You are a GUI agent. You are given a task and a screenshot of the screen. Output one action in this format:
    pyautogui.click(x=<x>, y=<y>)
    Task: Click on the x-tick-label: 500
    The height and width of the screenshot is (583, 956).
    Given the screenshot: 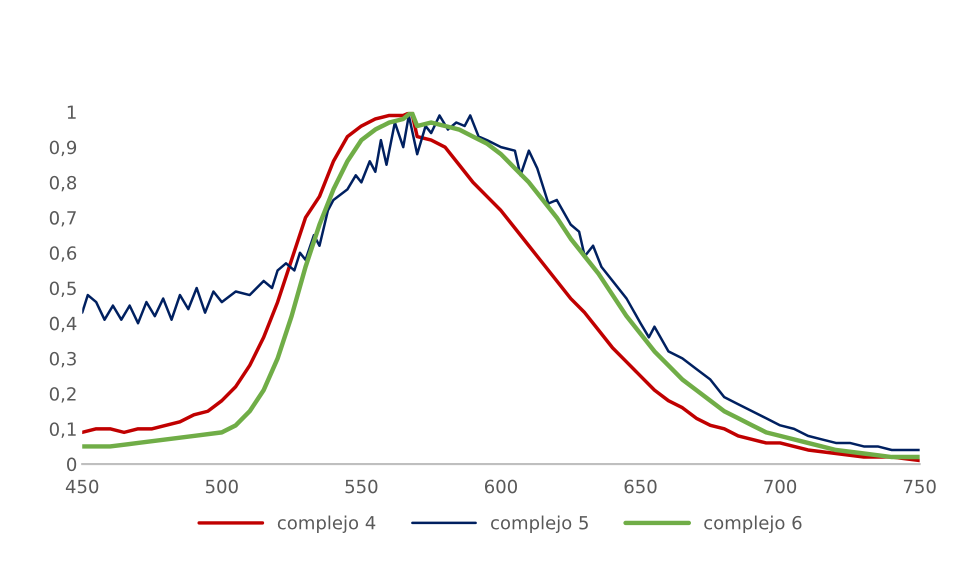 What is the action you would take?
    pyautogui.click(x=222, y=487)
    